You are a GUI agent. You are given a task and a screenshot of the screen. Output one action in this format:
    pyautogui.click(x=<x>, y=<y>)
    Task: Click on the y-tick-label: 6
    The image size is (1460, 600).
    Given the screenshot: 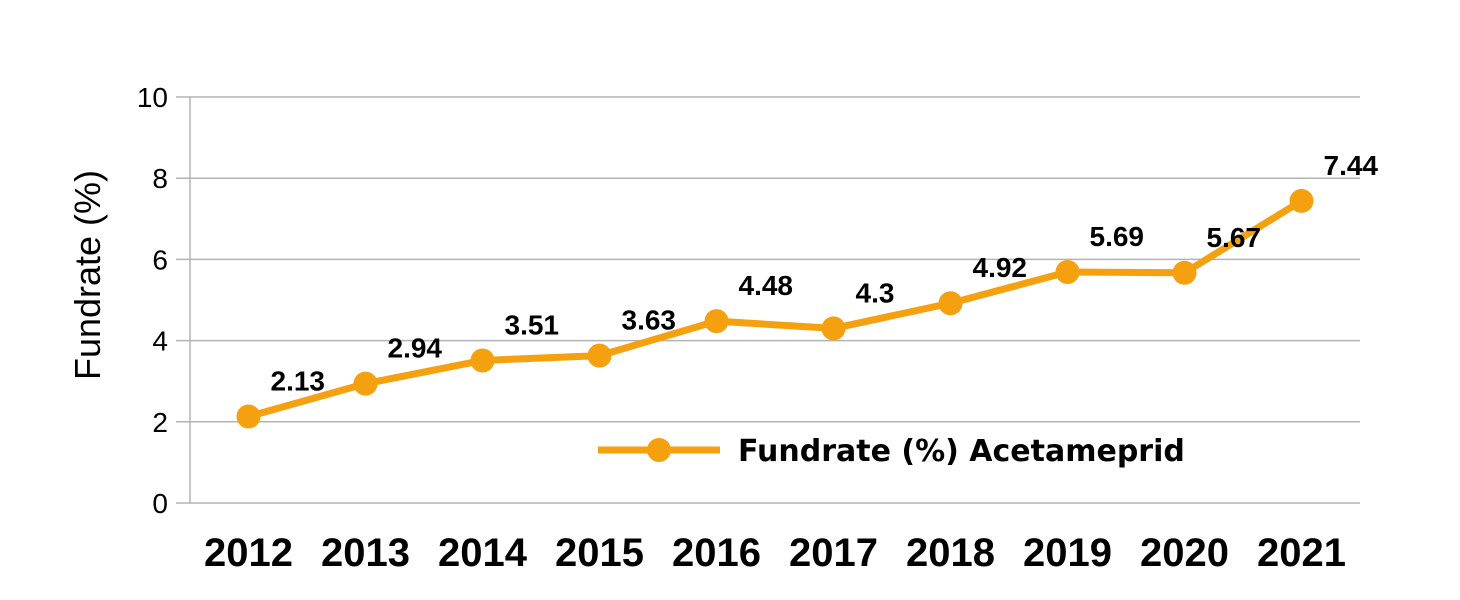 What is the action you would take?
    pyautogui.click(x=160, y=259)
    